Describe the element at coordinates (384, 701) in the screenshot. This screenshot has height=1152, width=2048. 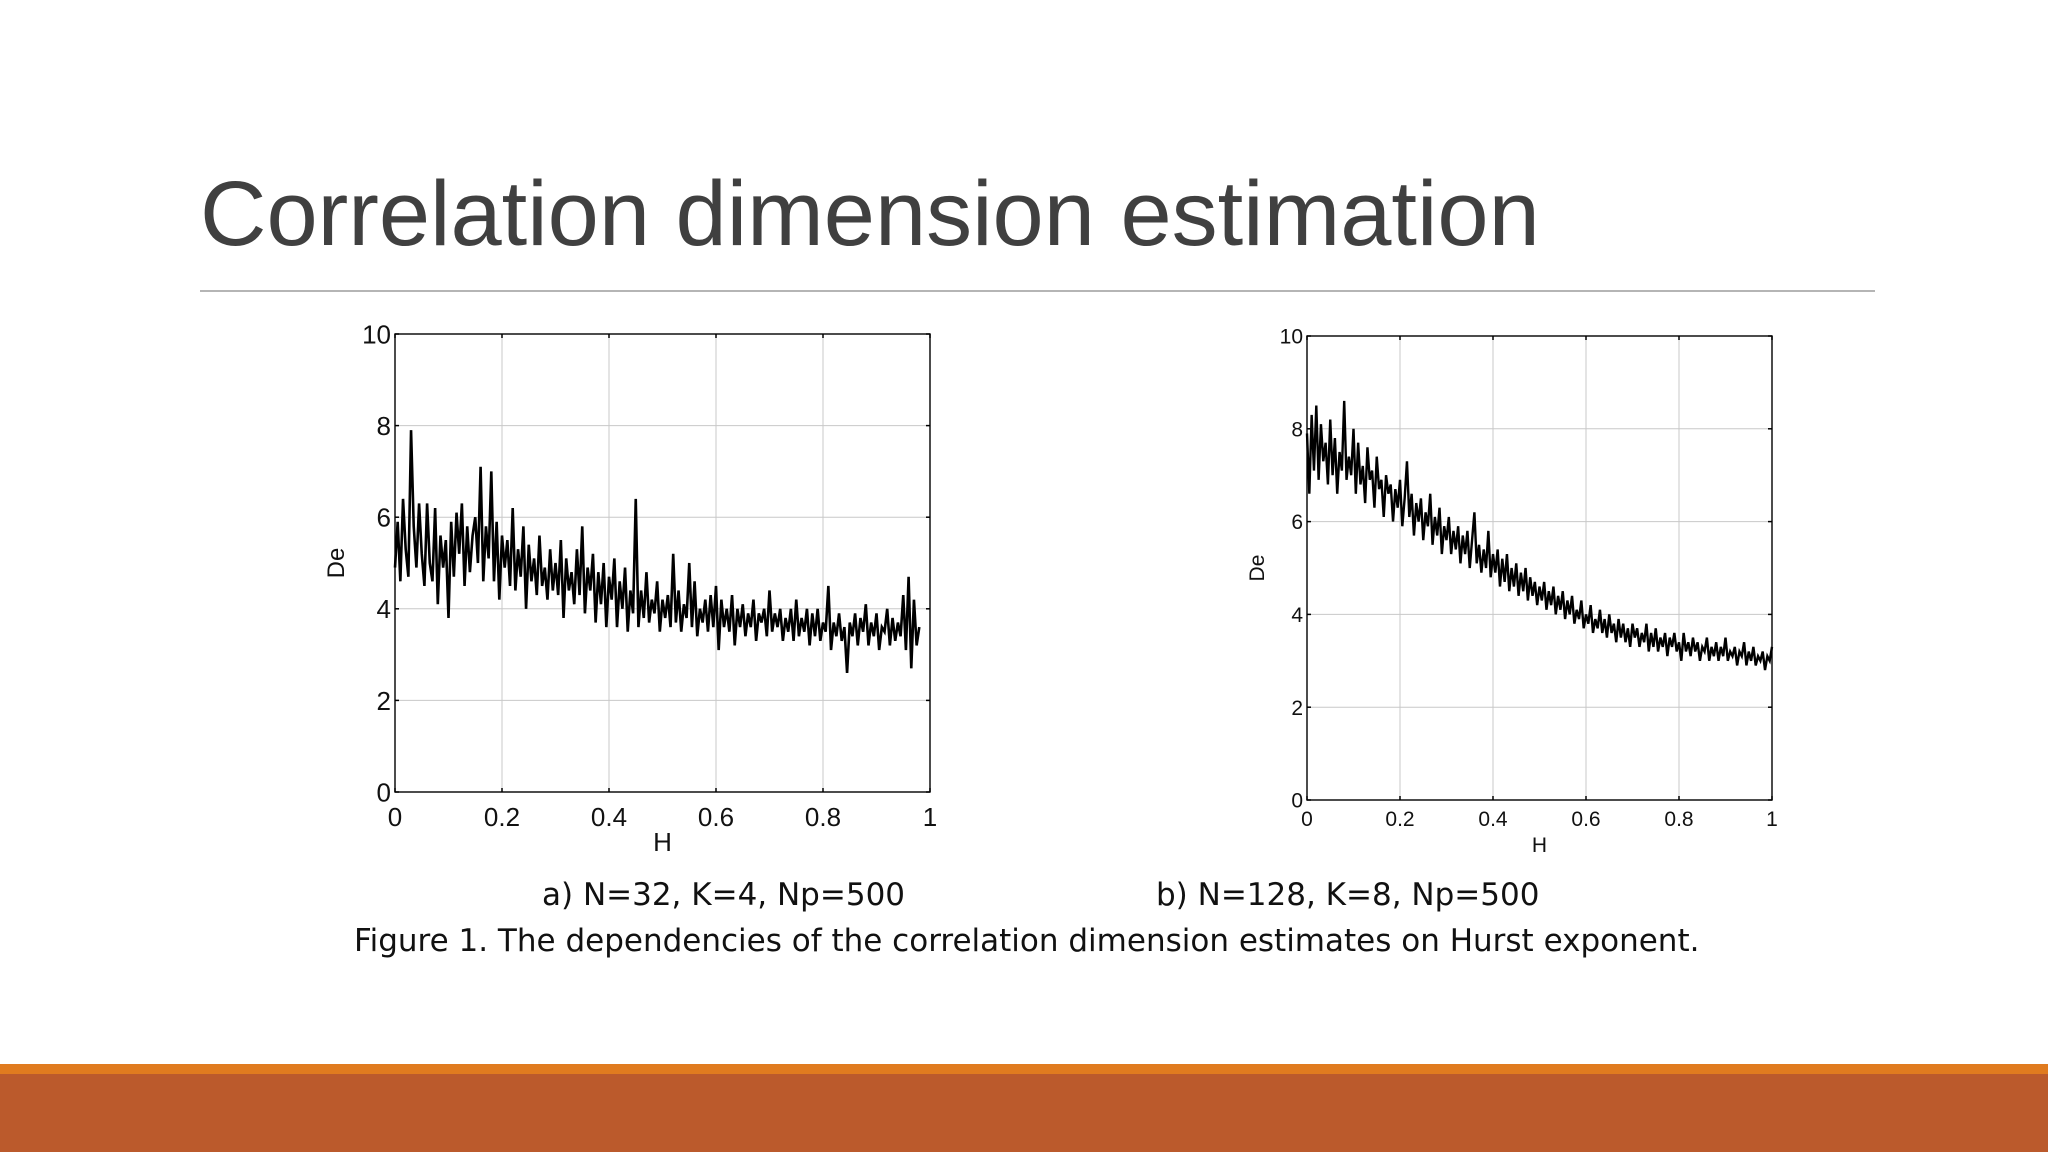
I see `chart-a-ytick-label-1: 2` at that location.